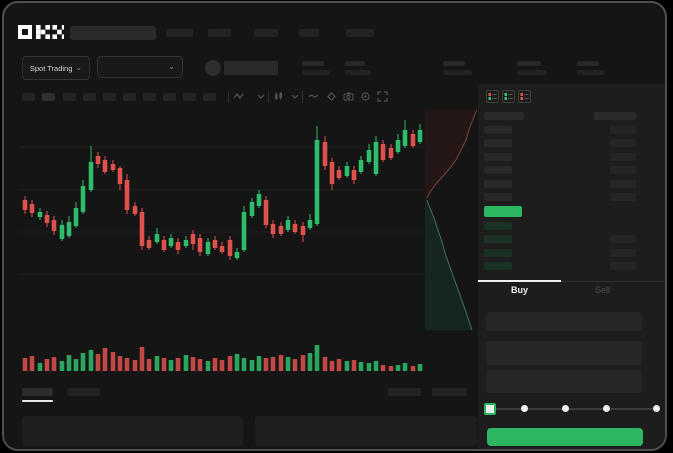 Image resolution: width=673 pixels, height=453 pixels. I want to click on coin-avatar, so click(213, 68).